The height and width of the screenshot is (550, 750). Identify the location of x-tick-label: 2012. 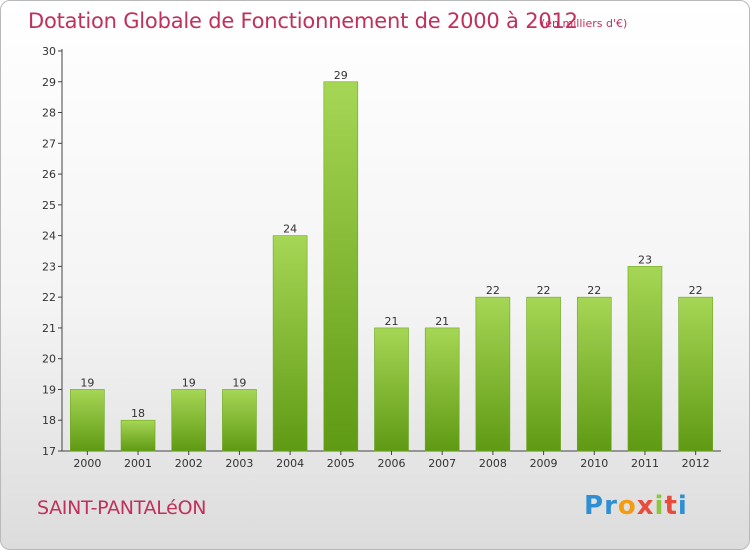
(696, 463).